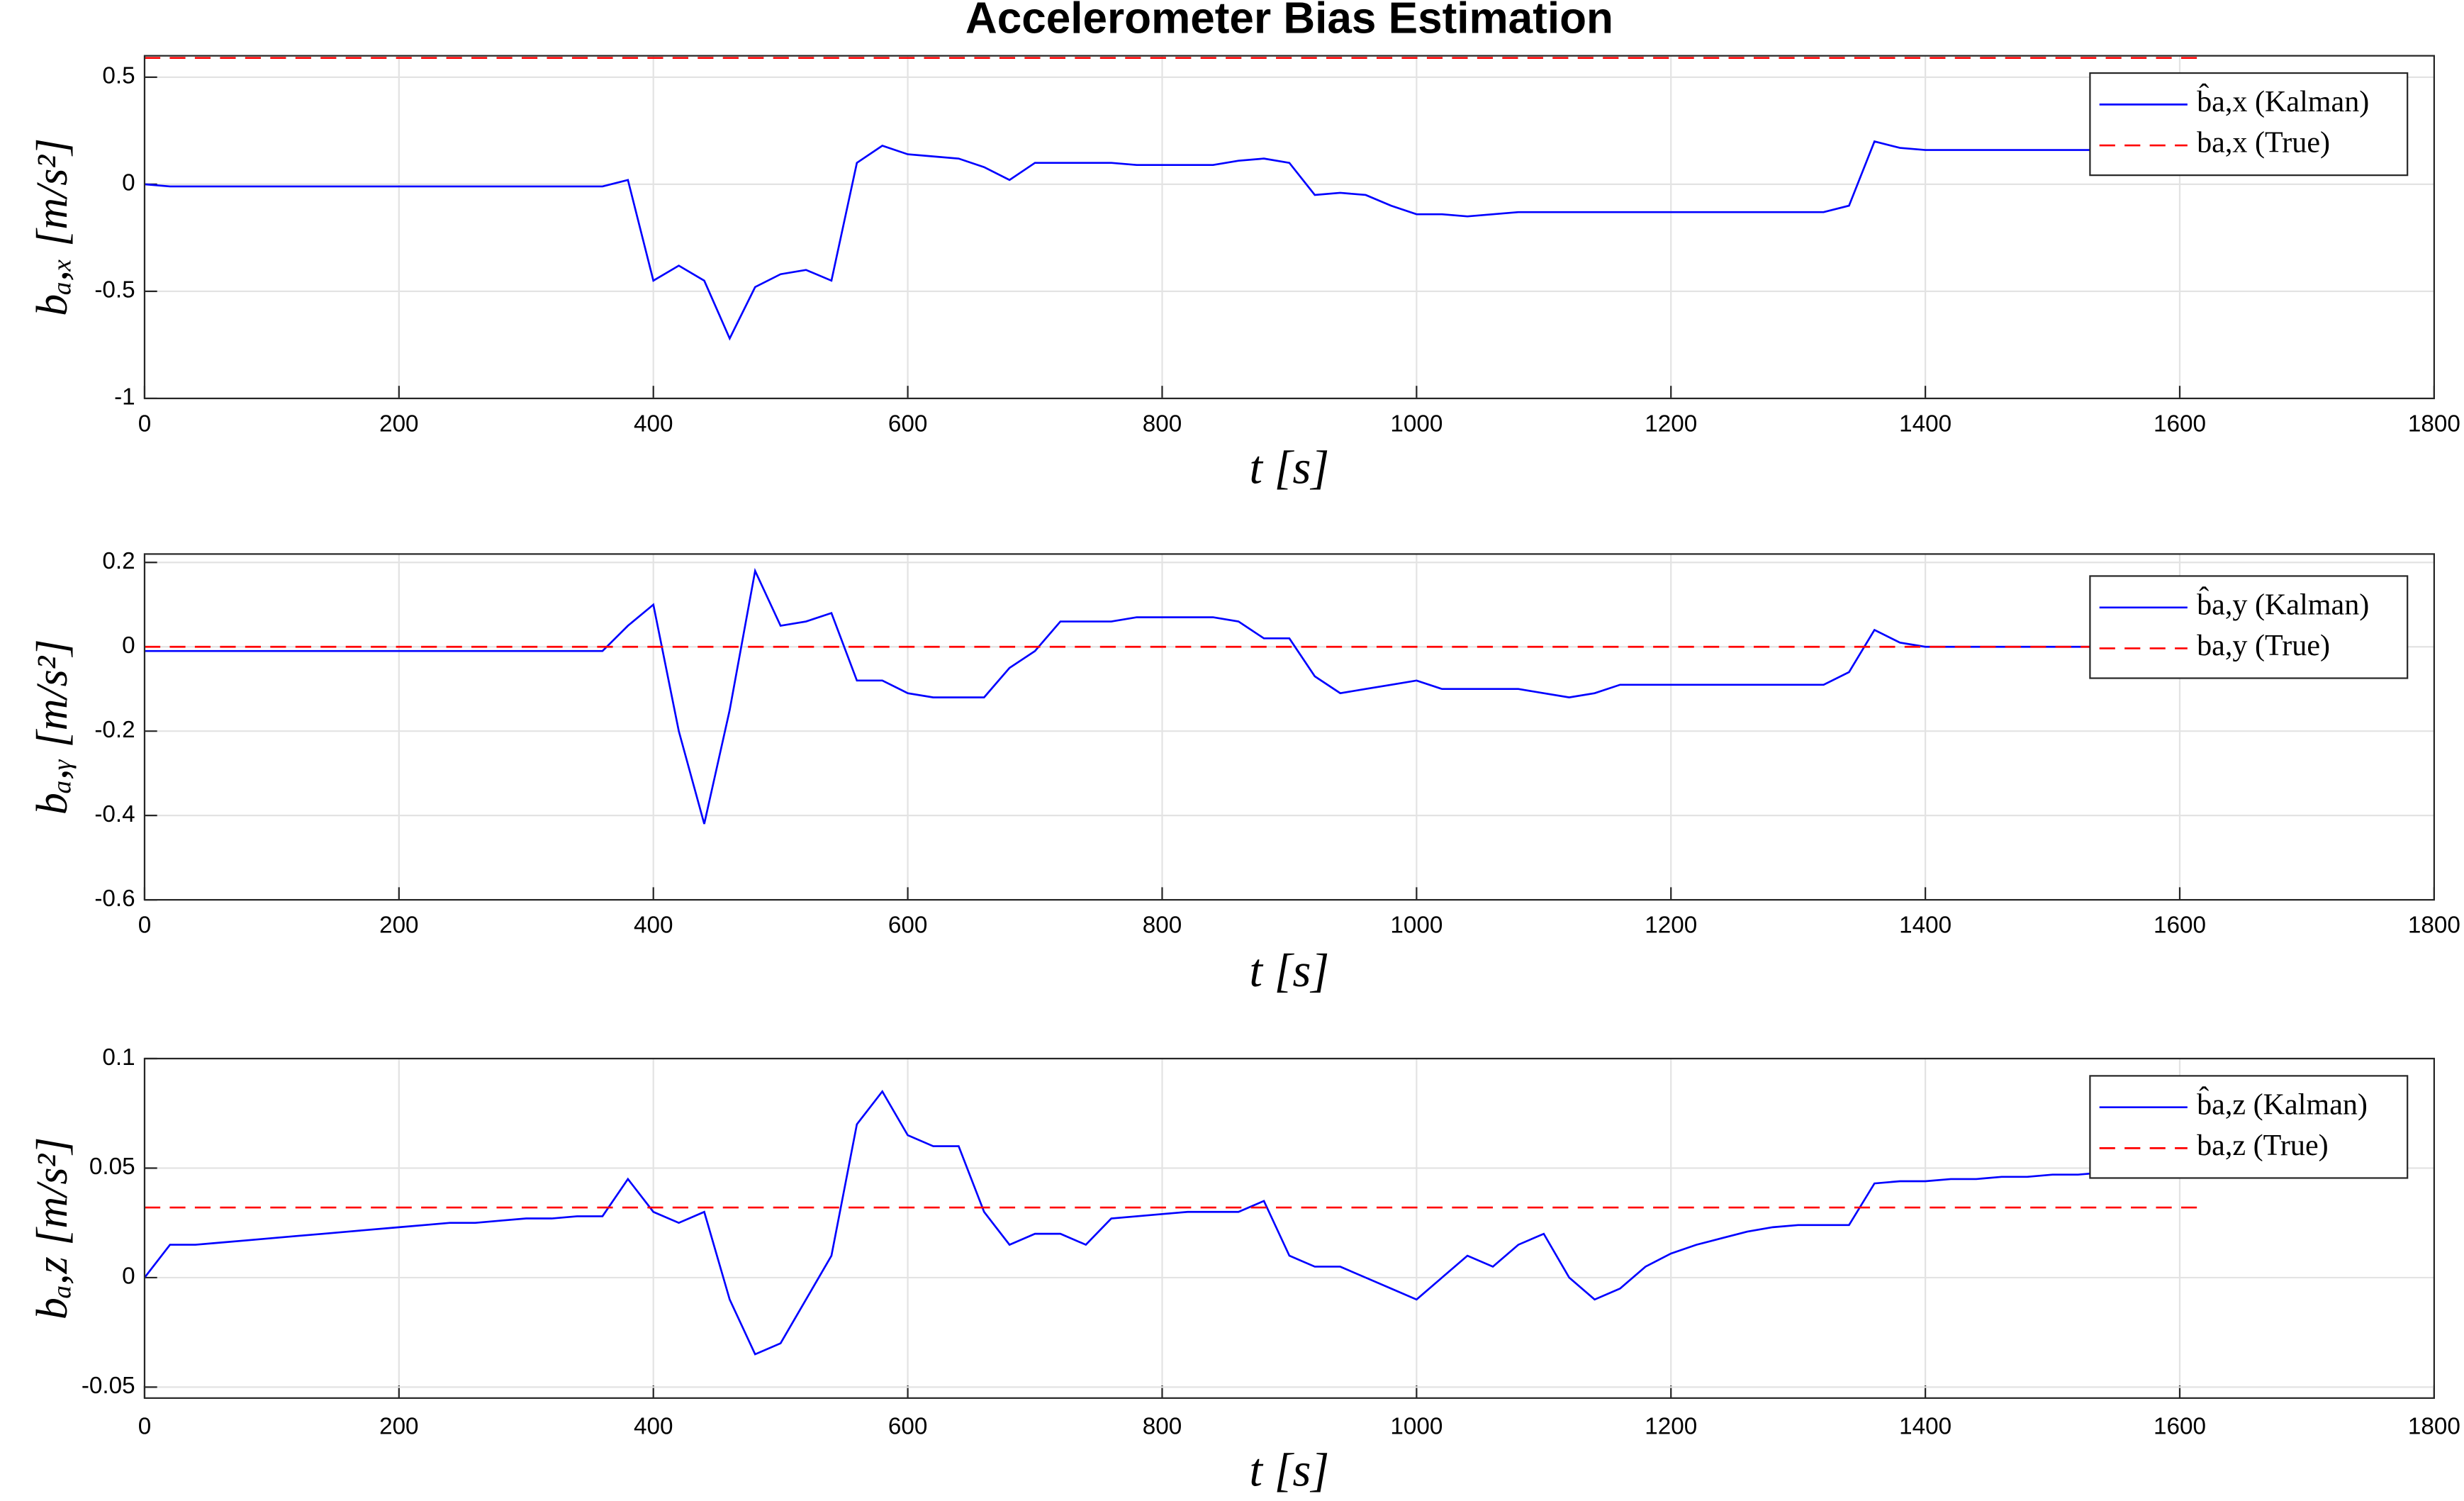 The height and width of the screenshot is (1501, 2464). What do you see at coordinates (114, 730) in the screenshot?
I see `y-tick-label: -0.2` at bounding box center [114, 730].